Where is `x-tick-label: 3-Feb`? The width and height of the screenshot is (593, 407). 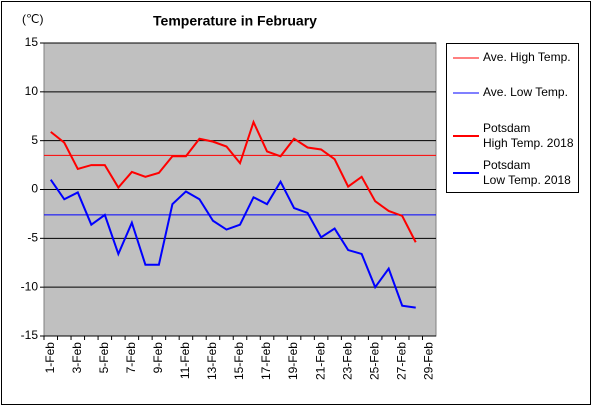
x-tick-label: 3-Feb is located at coordinates (77, 358).